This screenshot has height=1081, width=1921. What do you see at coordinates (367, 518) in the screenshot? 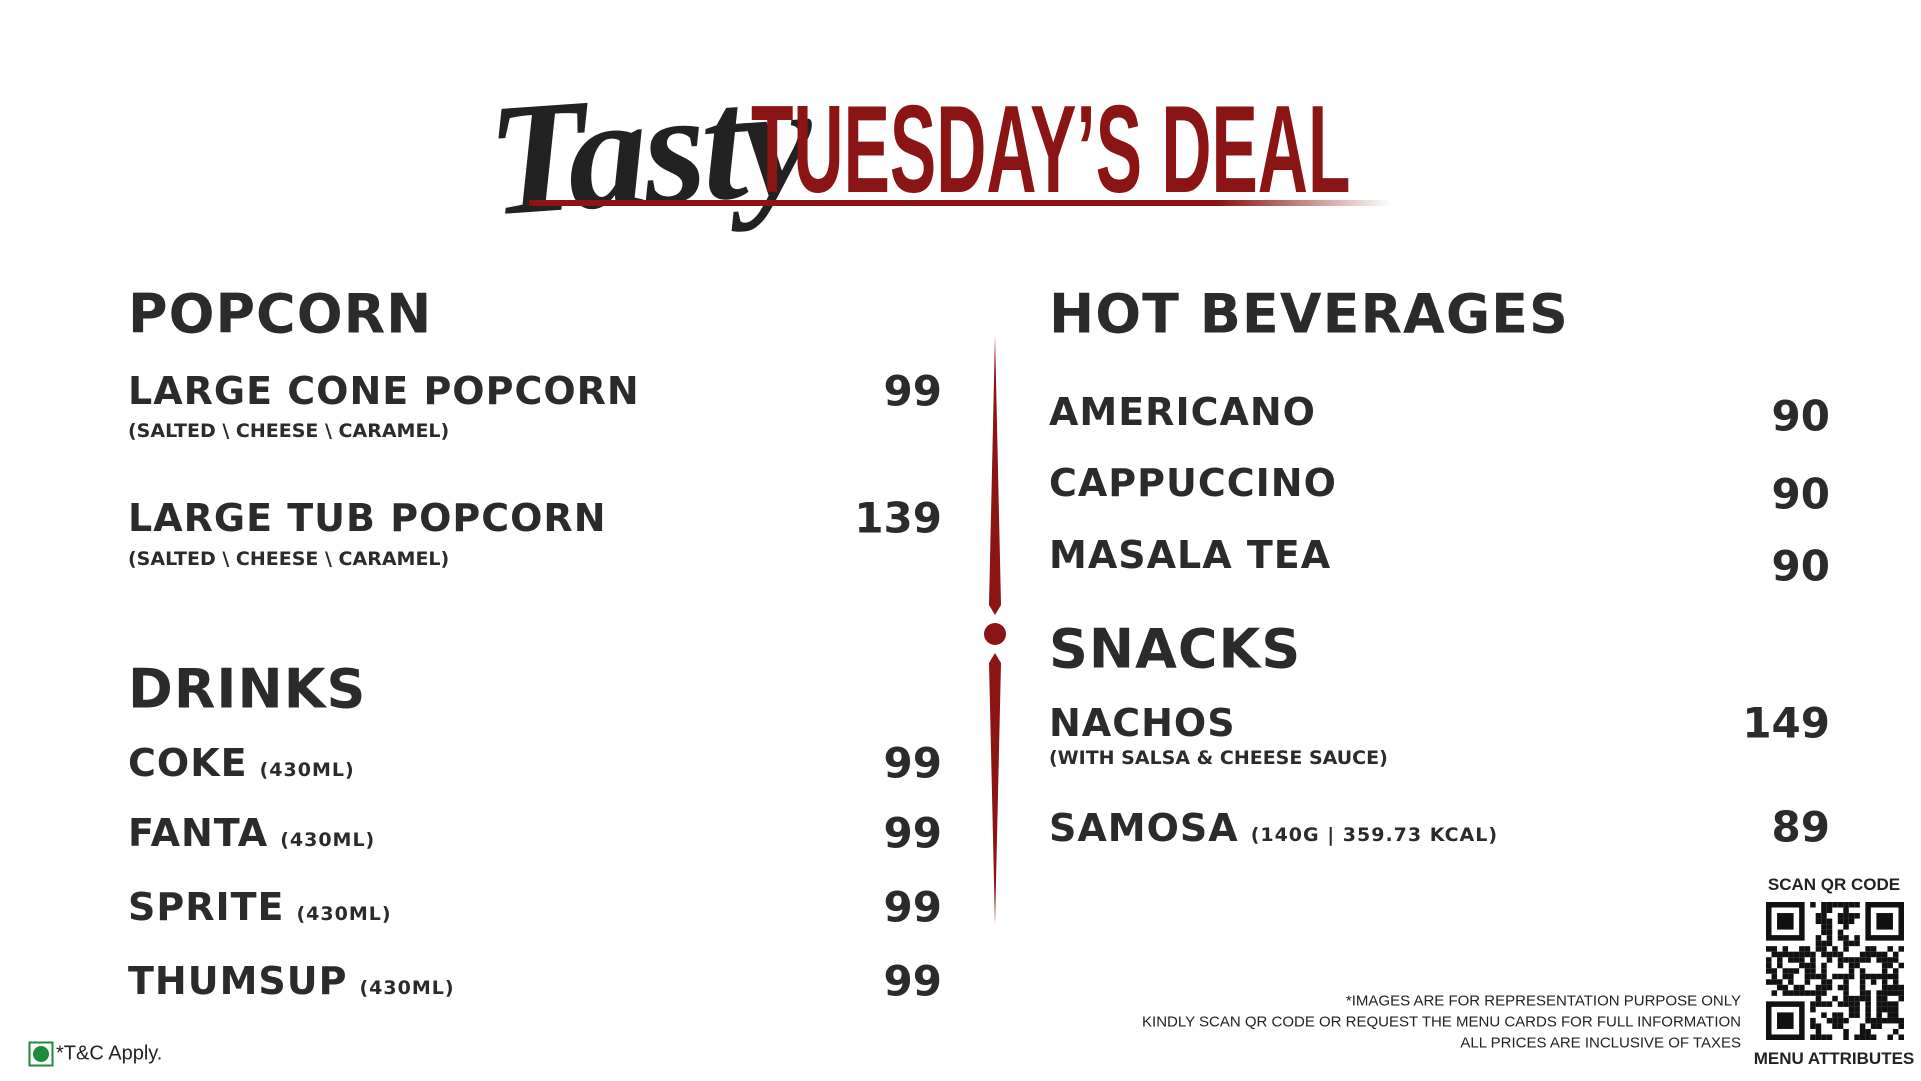
I see `item-name-text: LARGE TUB POPCORN` at bounding box center [367, 518].